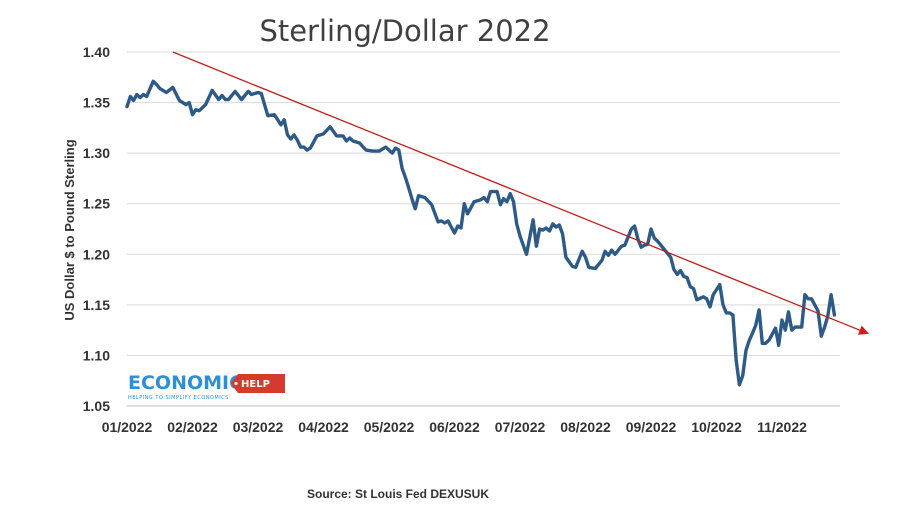 This screenshot has height=506, width=900. Describe the element at coordinates (69, 229) in the screenshot. I see `y-axis-label: US Dollar $ to Pound Sterling` at that location.